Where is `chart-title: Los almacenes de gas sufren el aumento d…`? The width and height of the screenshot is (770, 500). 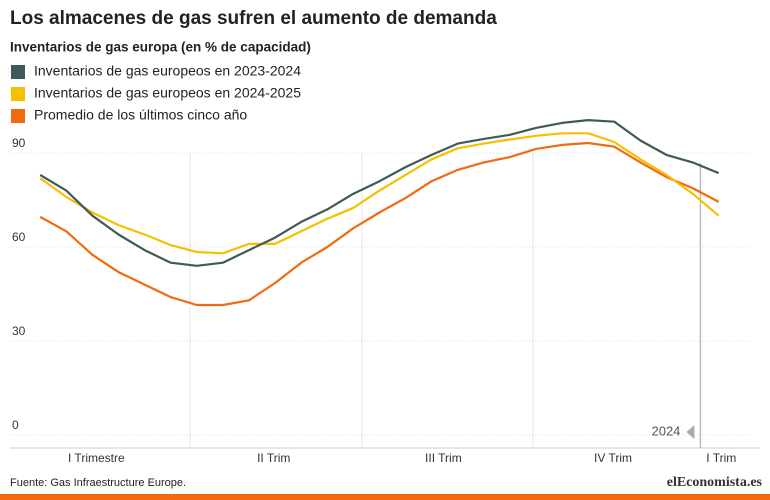
chart-title: Los almacenes de gas sufren el aumento d… is located at coordinates (253, 18).